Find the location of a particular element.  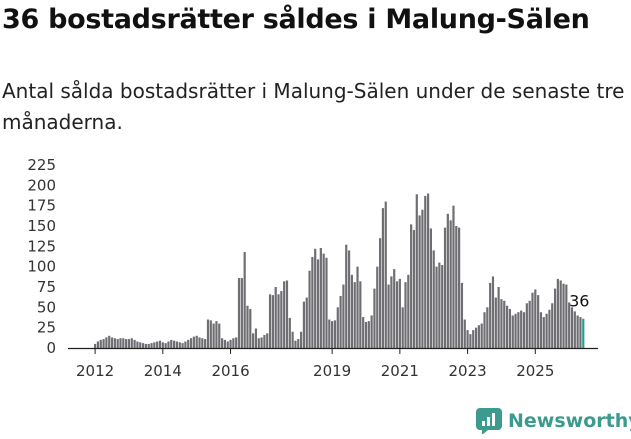

x-tick-label: 2019 is located at coordinates (332, 371).